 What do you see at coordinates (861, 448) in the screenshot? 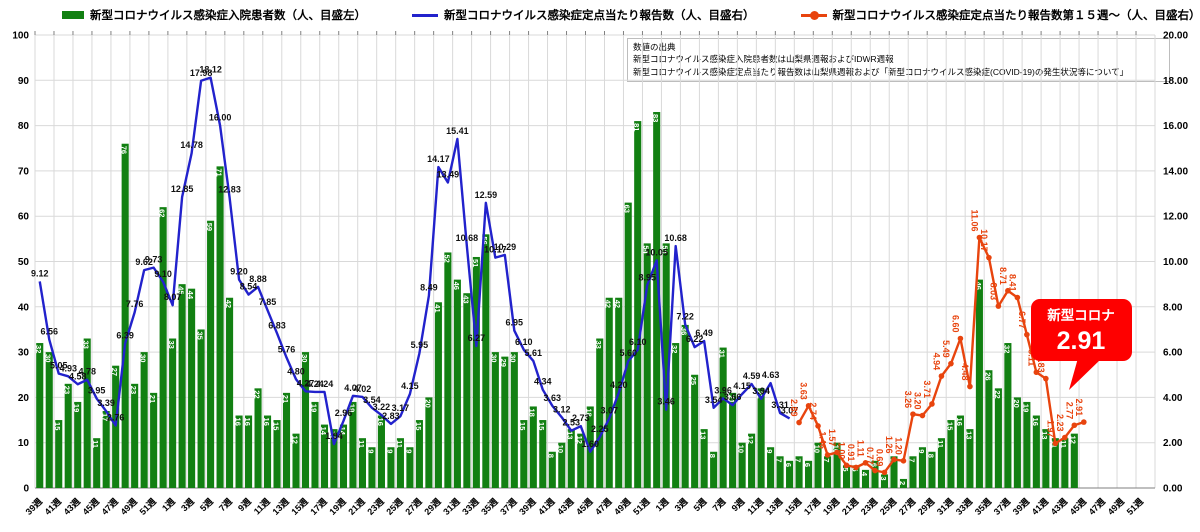
I see `sentinel-wk15-value-label: 1.11` at bounding box center [861, 448].